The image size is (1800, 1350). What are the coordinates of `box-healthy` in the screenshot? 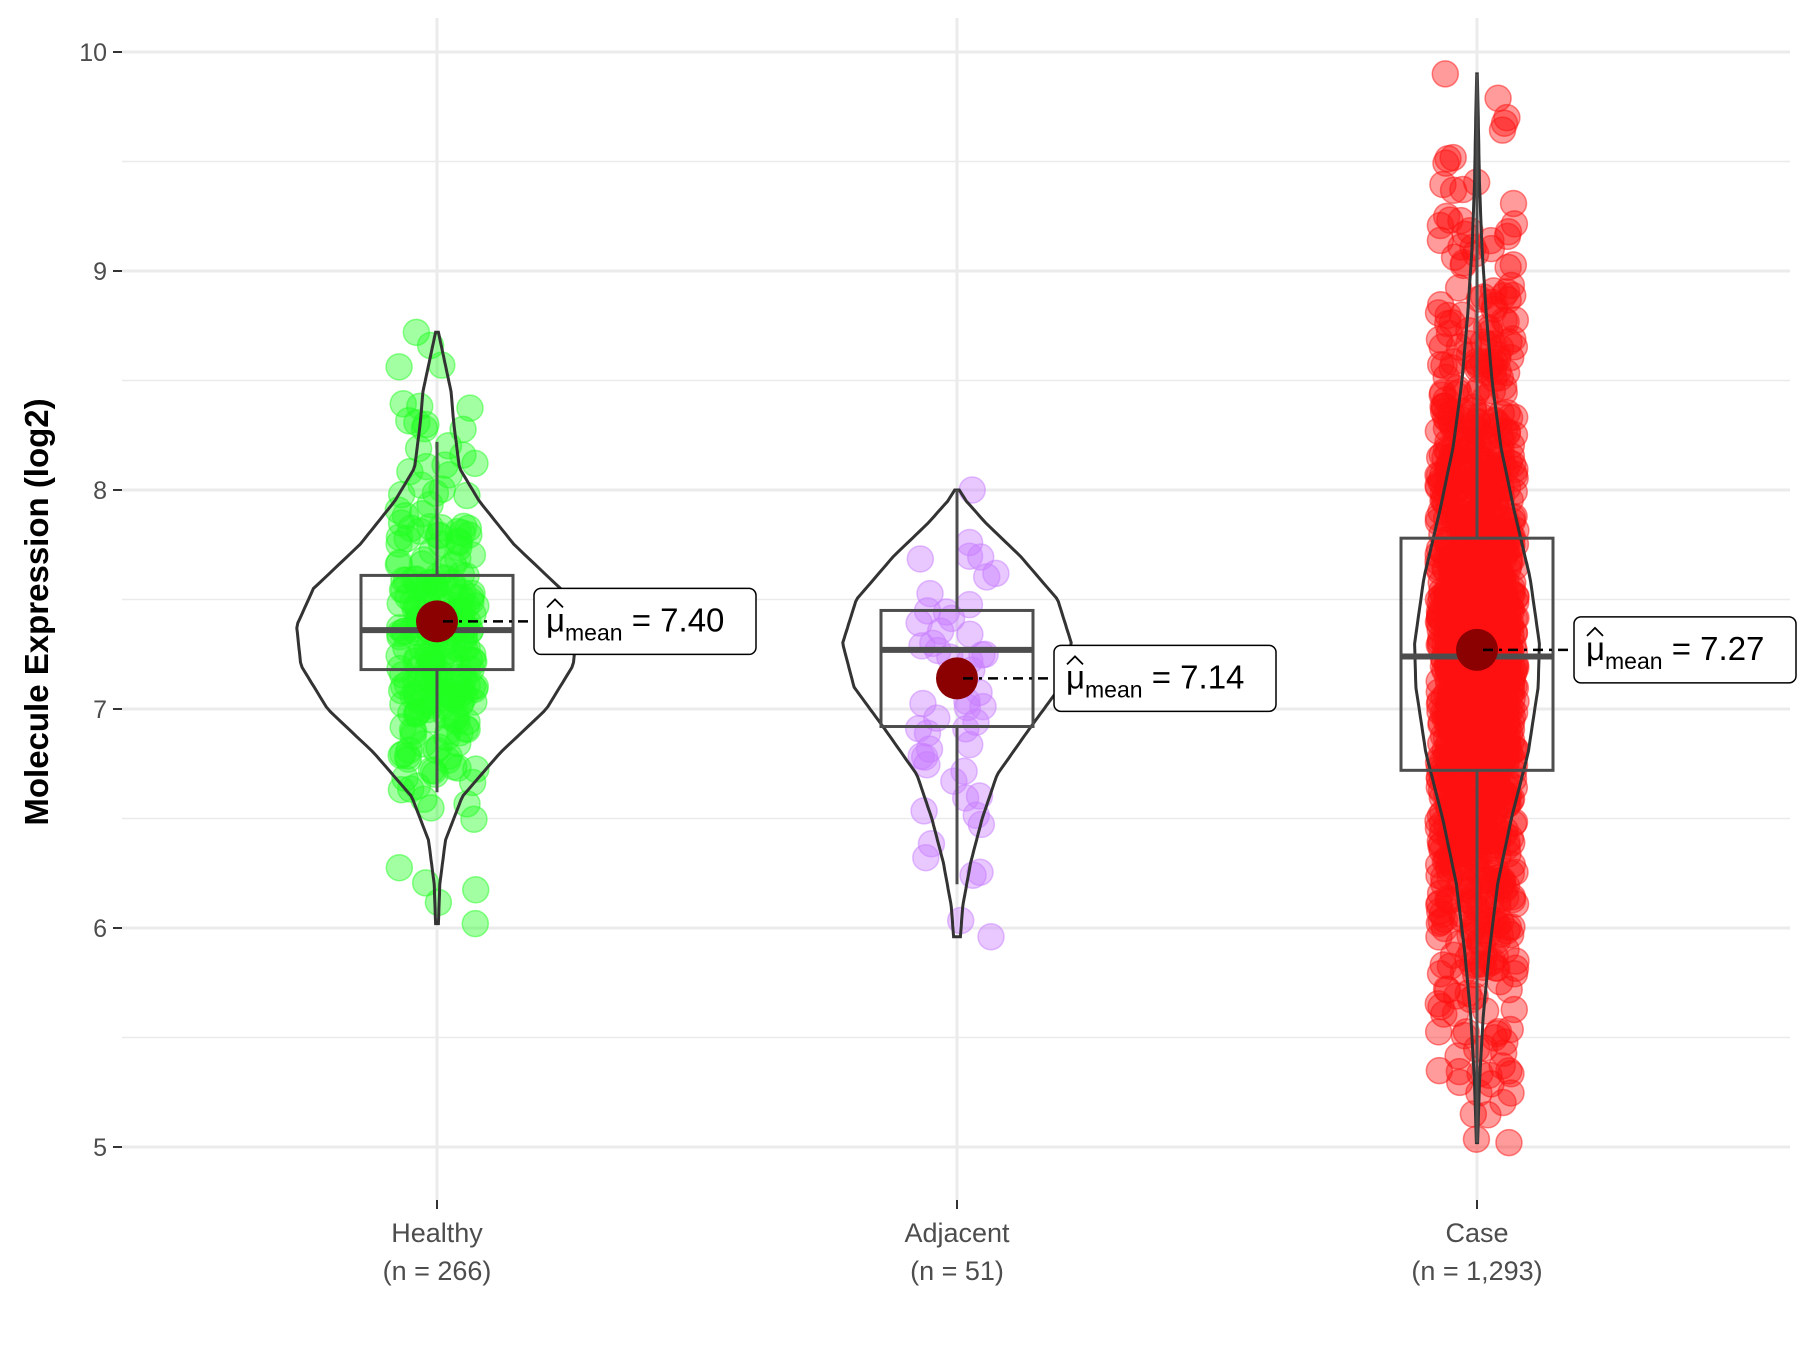 It's located at (437, 622).